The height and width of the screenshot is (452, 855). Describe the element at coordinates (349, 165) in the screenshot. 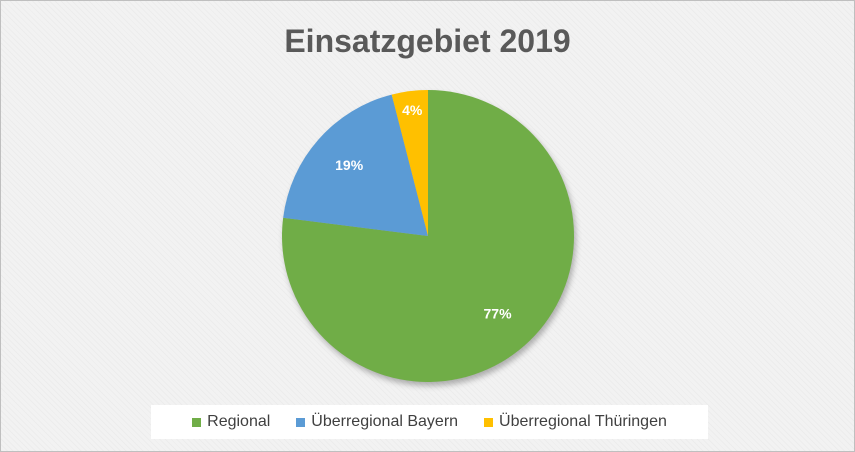

I see `slice-label-1: 19%` at that location.